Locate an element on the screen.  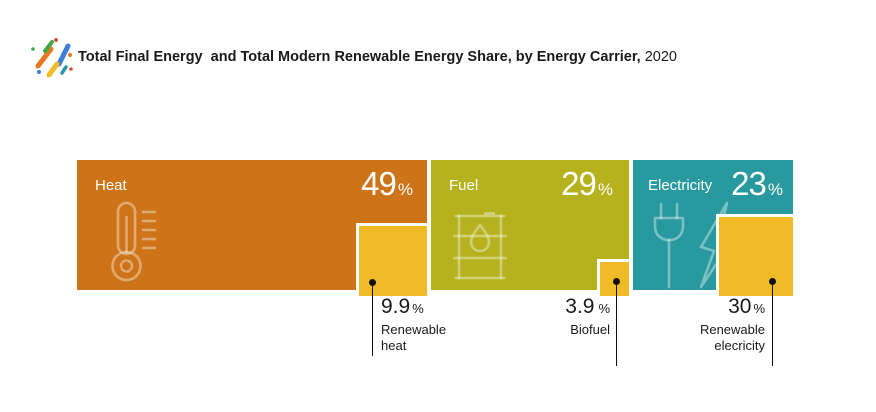
renewable-electricity-callout-line is located at coordinates (772, 324).